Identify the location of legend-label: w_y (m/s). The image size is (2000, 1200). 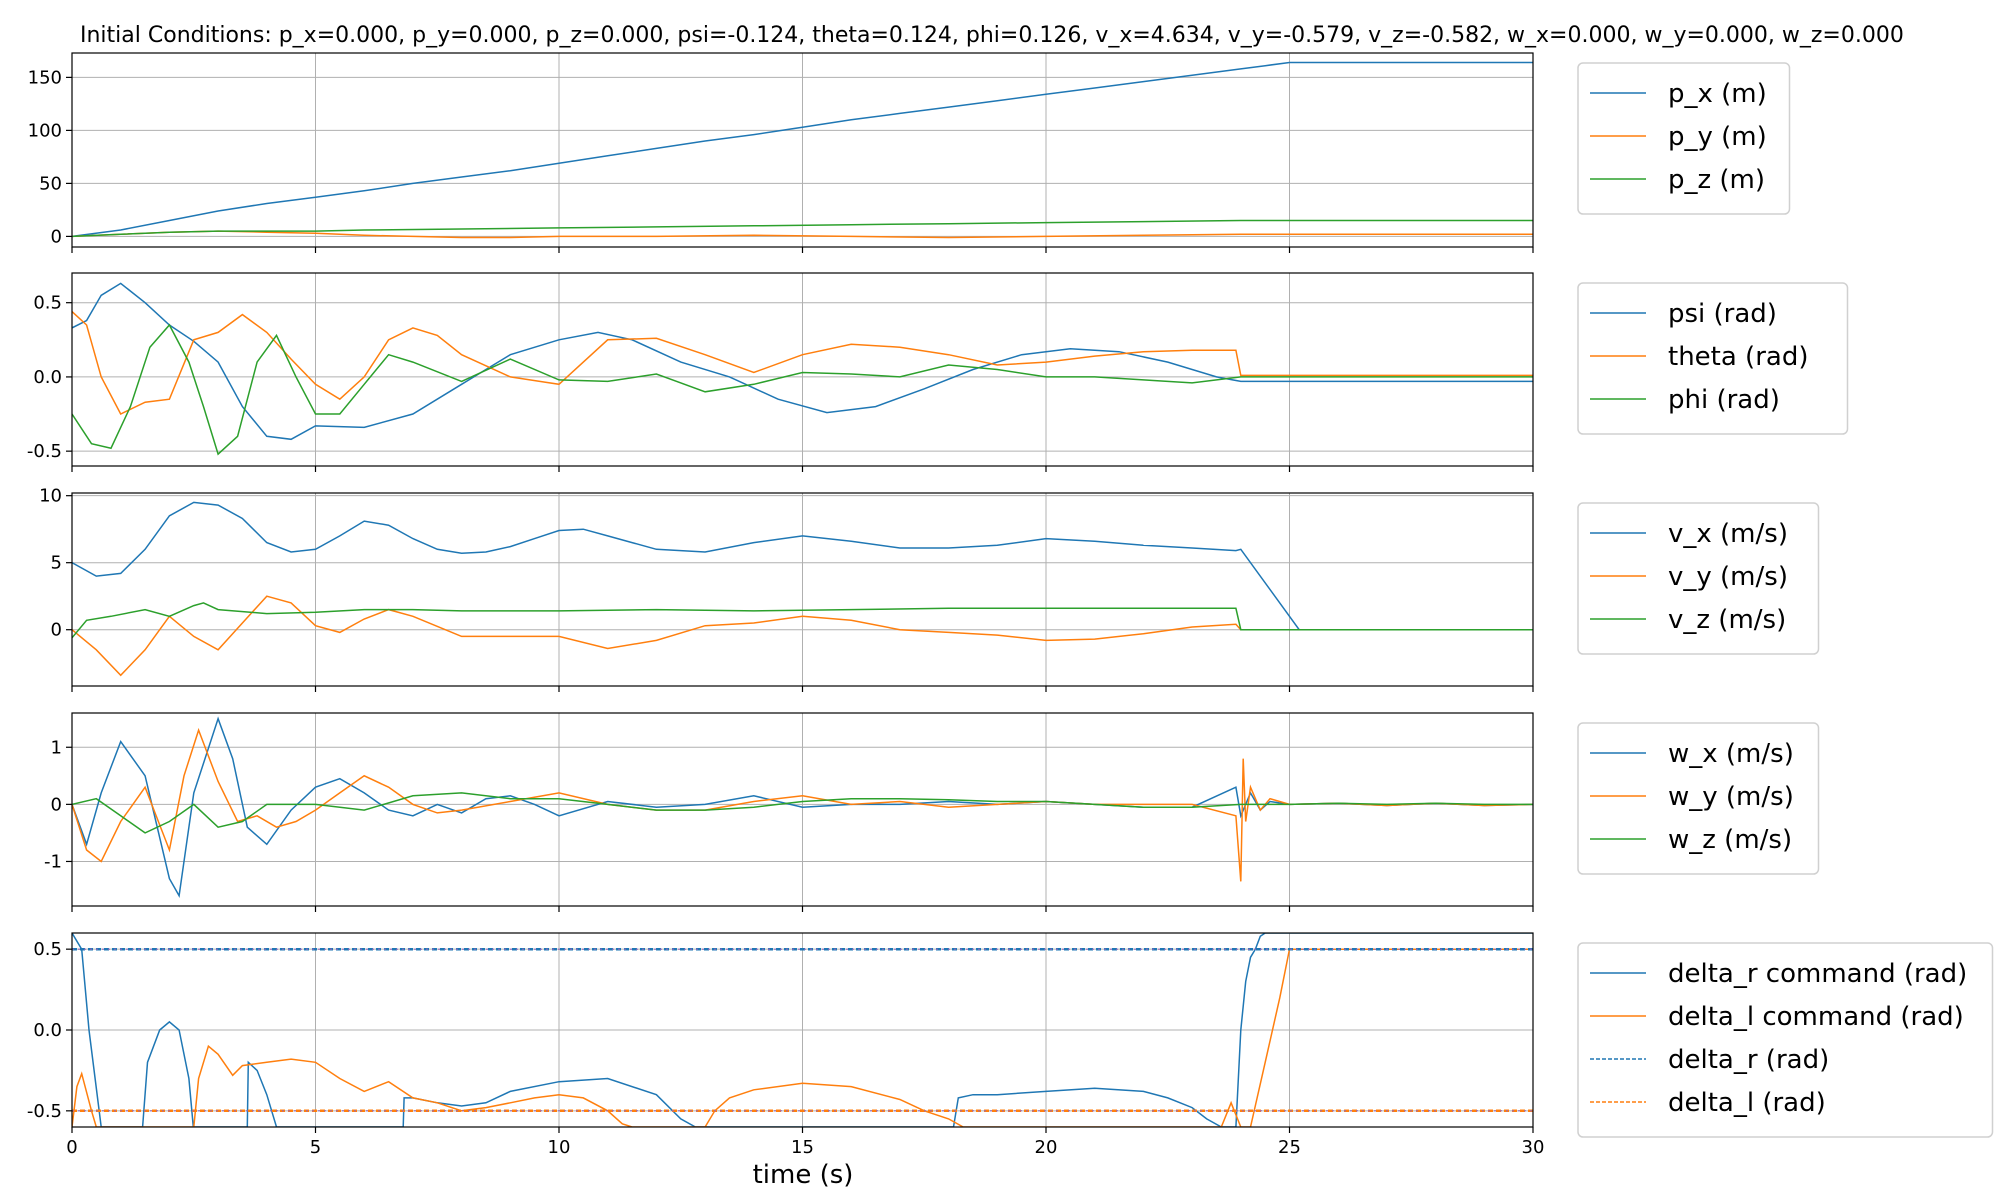
(1731, 797).